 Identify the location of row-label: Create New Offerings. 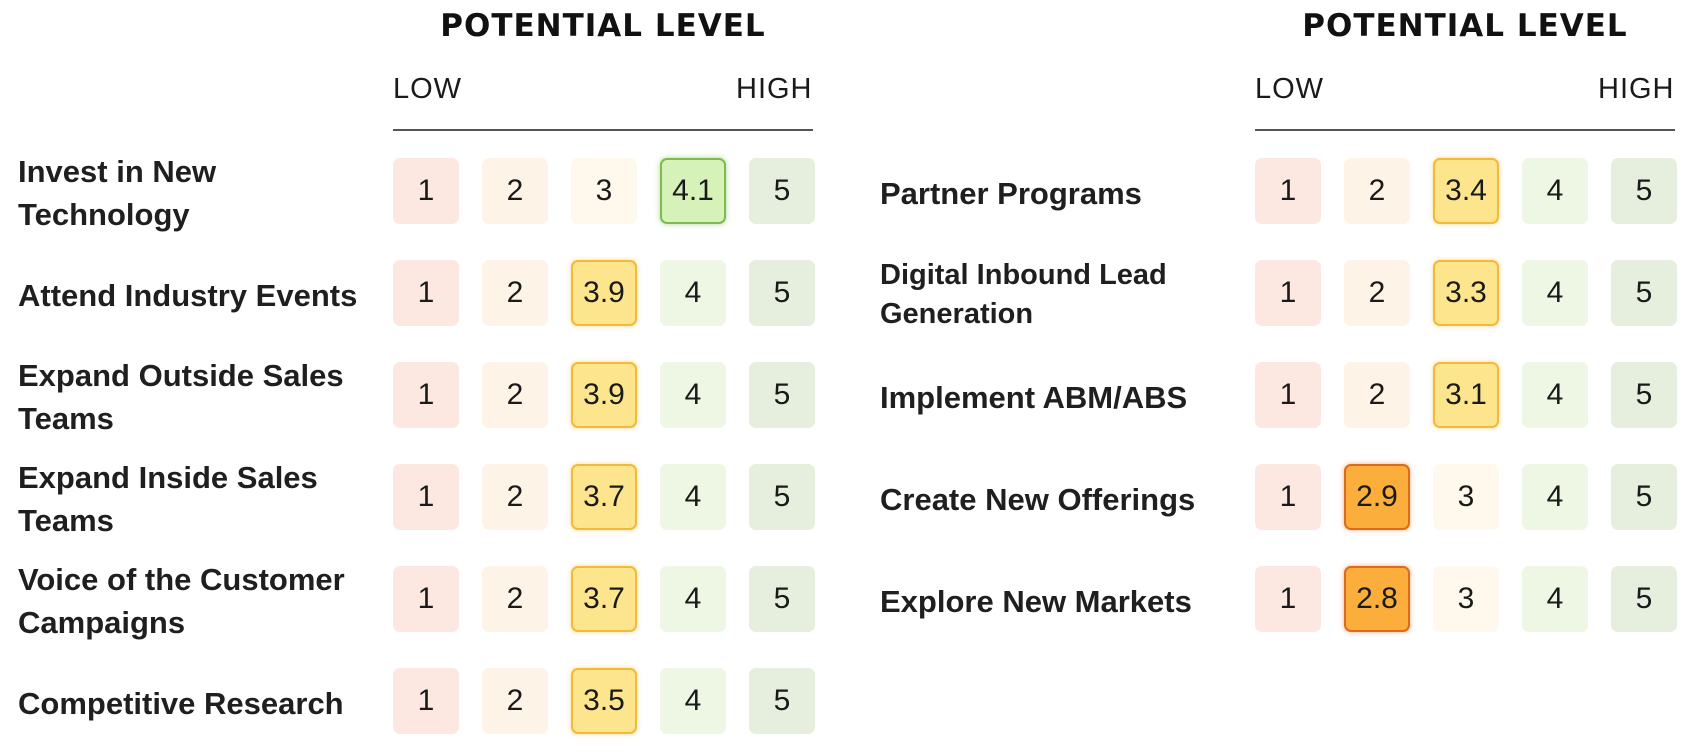
(1038, 499).